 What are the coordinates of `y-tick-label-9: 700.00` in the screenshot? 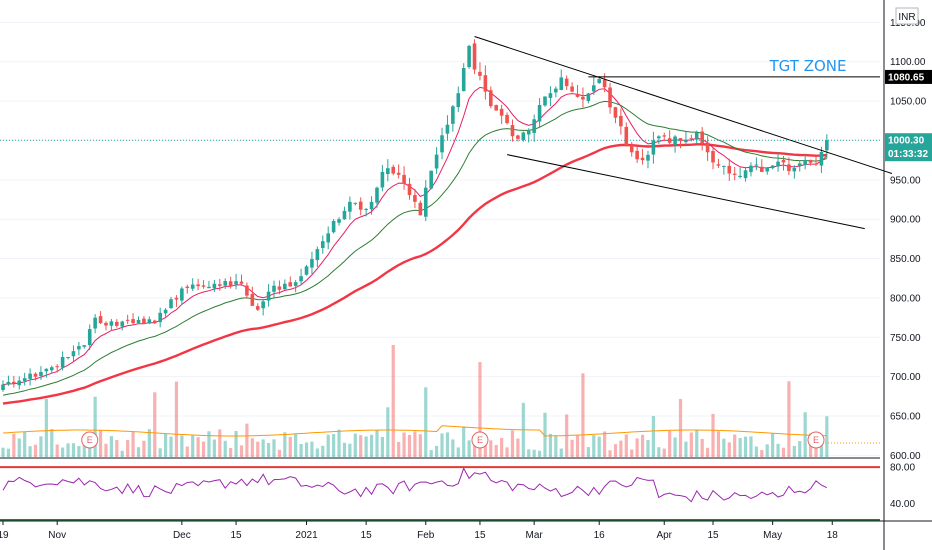 It's located at (905, 377).